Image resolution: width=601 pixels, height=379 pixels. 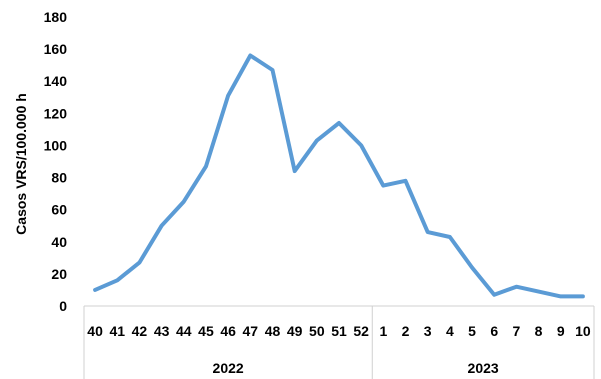 I want to click on x-tick-label: 6, so click(x=494, y=331).